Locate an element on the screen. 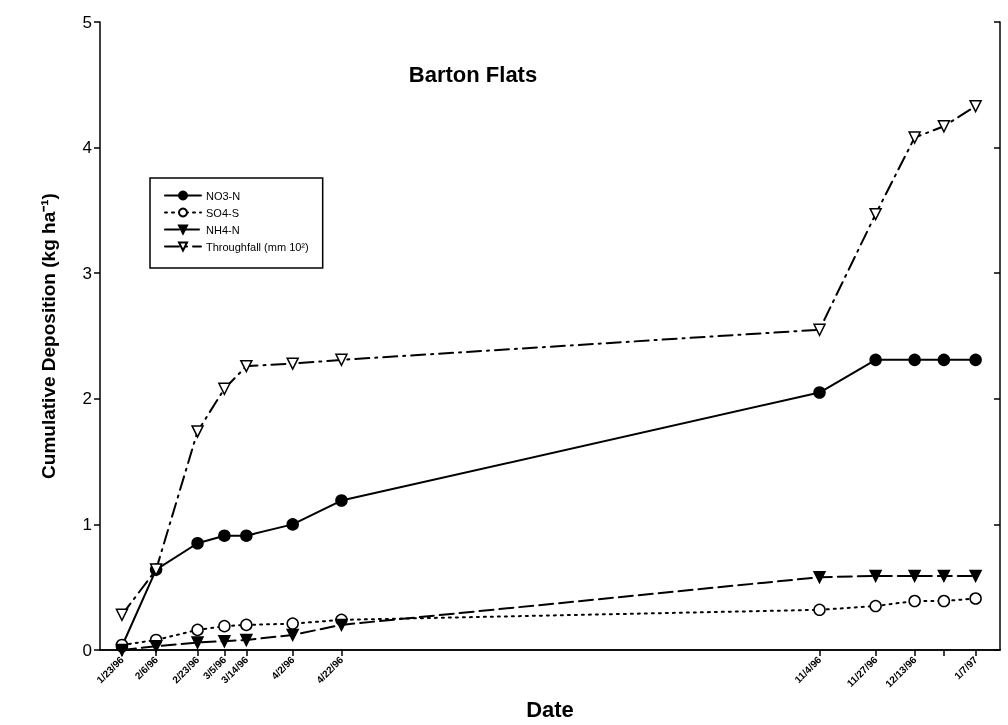  y-tick-label: 5 is located at coordinates (87, 22).